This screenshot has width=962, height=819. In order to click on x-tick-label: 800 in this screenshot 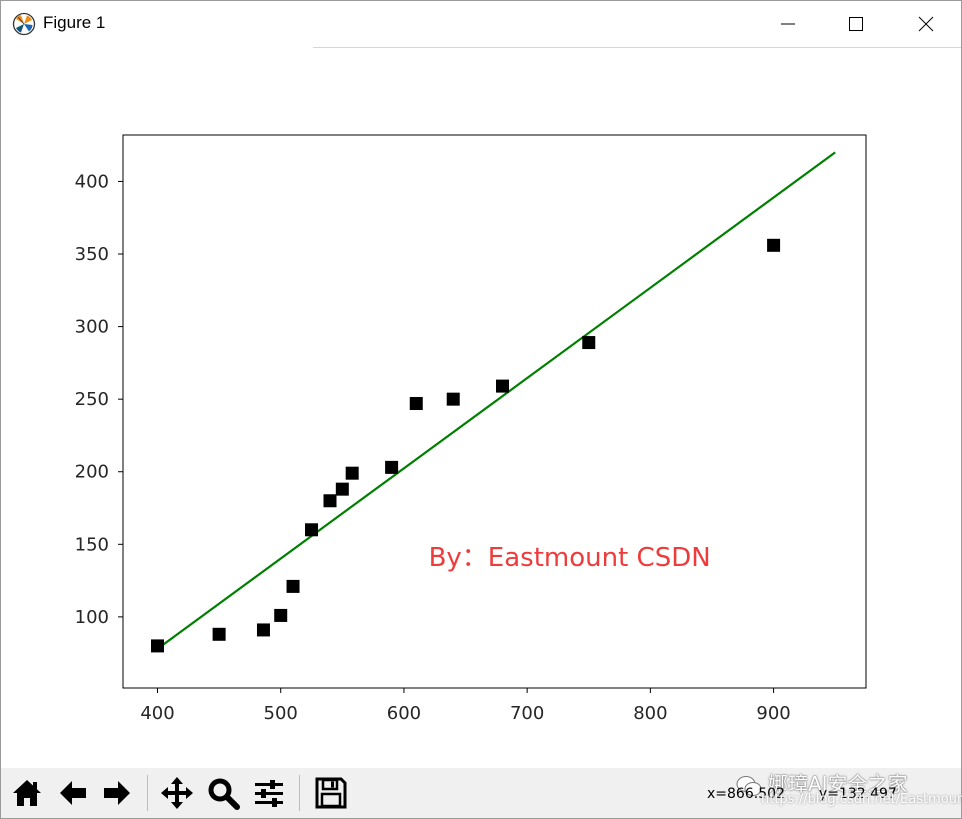, I will do `click(650, 713)`.